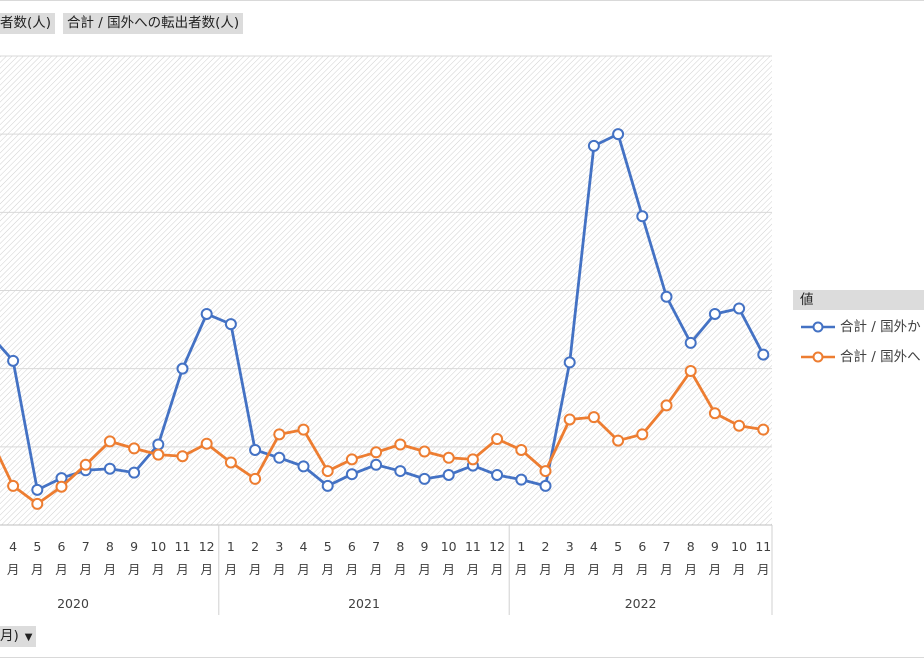 The image size is (924, 660). What do you see at coordinates (28, 23) in the screenshot?
I see `values-field-button-series-1: 者数(人)` at bounding box center [28, 23].